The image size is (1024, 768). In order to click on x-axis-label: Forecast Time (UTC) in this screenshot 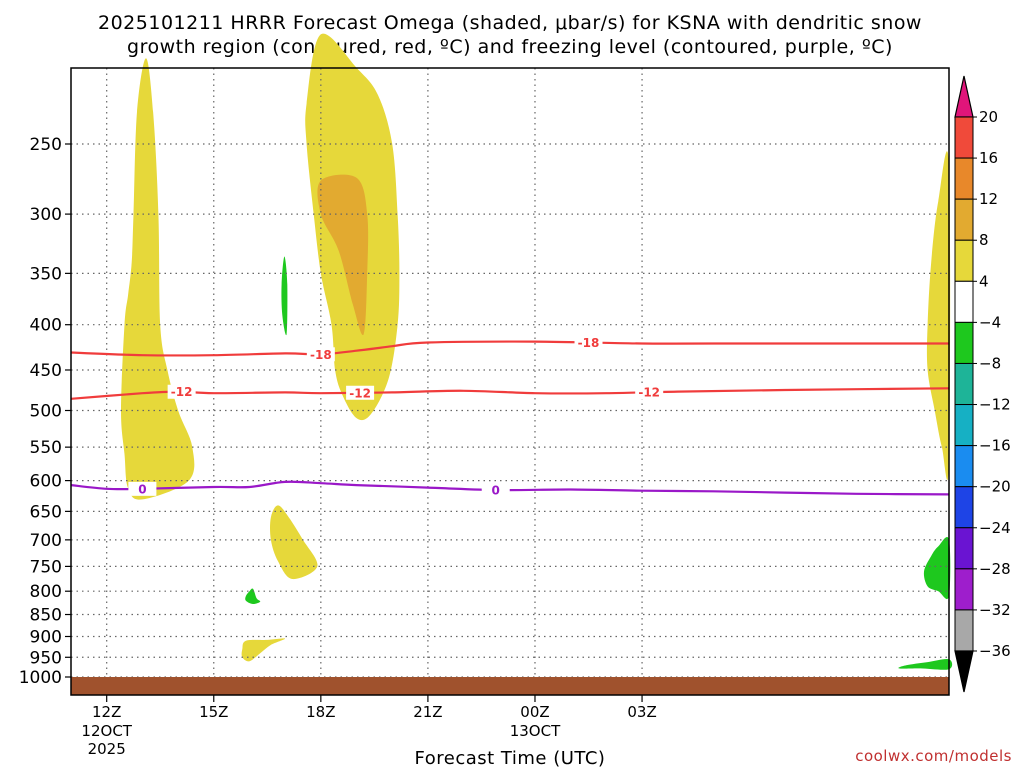, I will do `click(510, 758)`.